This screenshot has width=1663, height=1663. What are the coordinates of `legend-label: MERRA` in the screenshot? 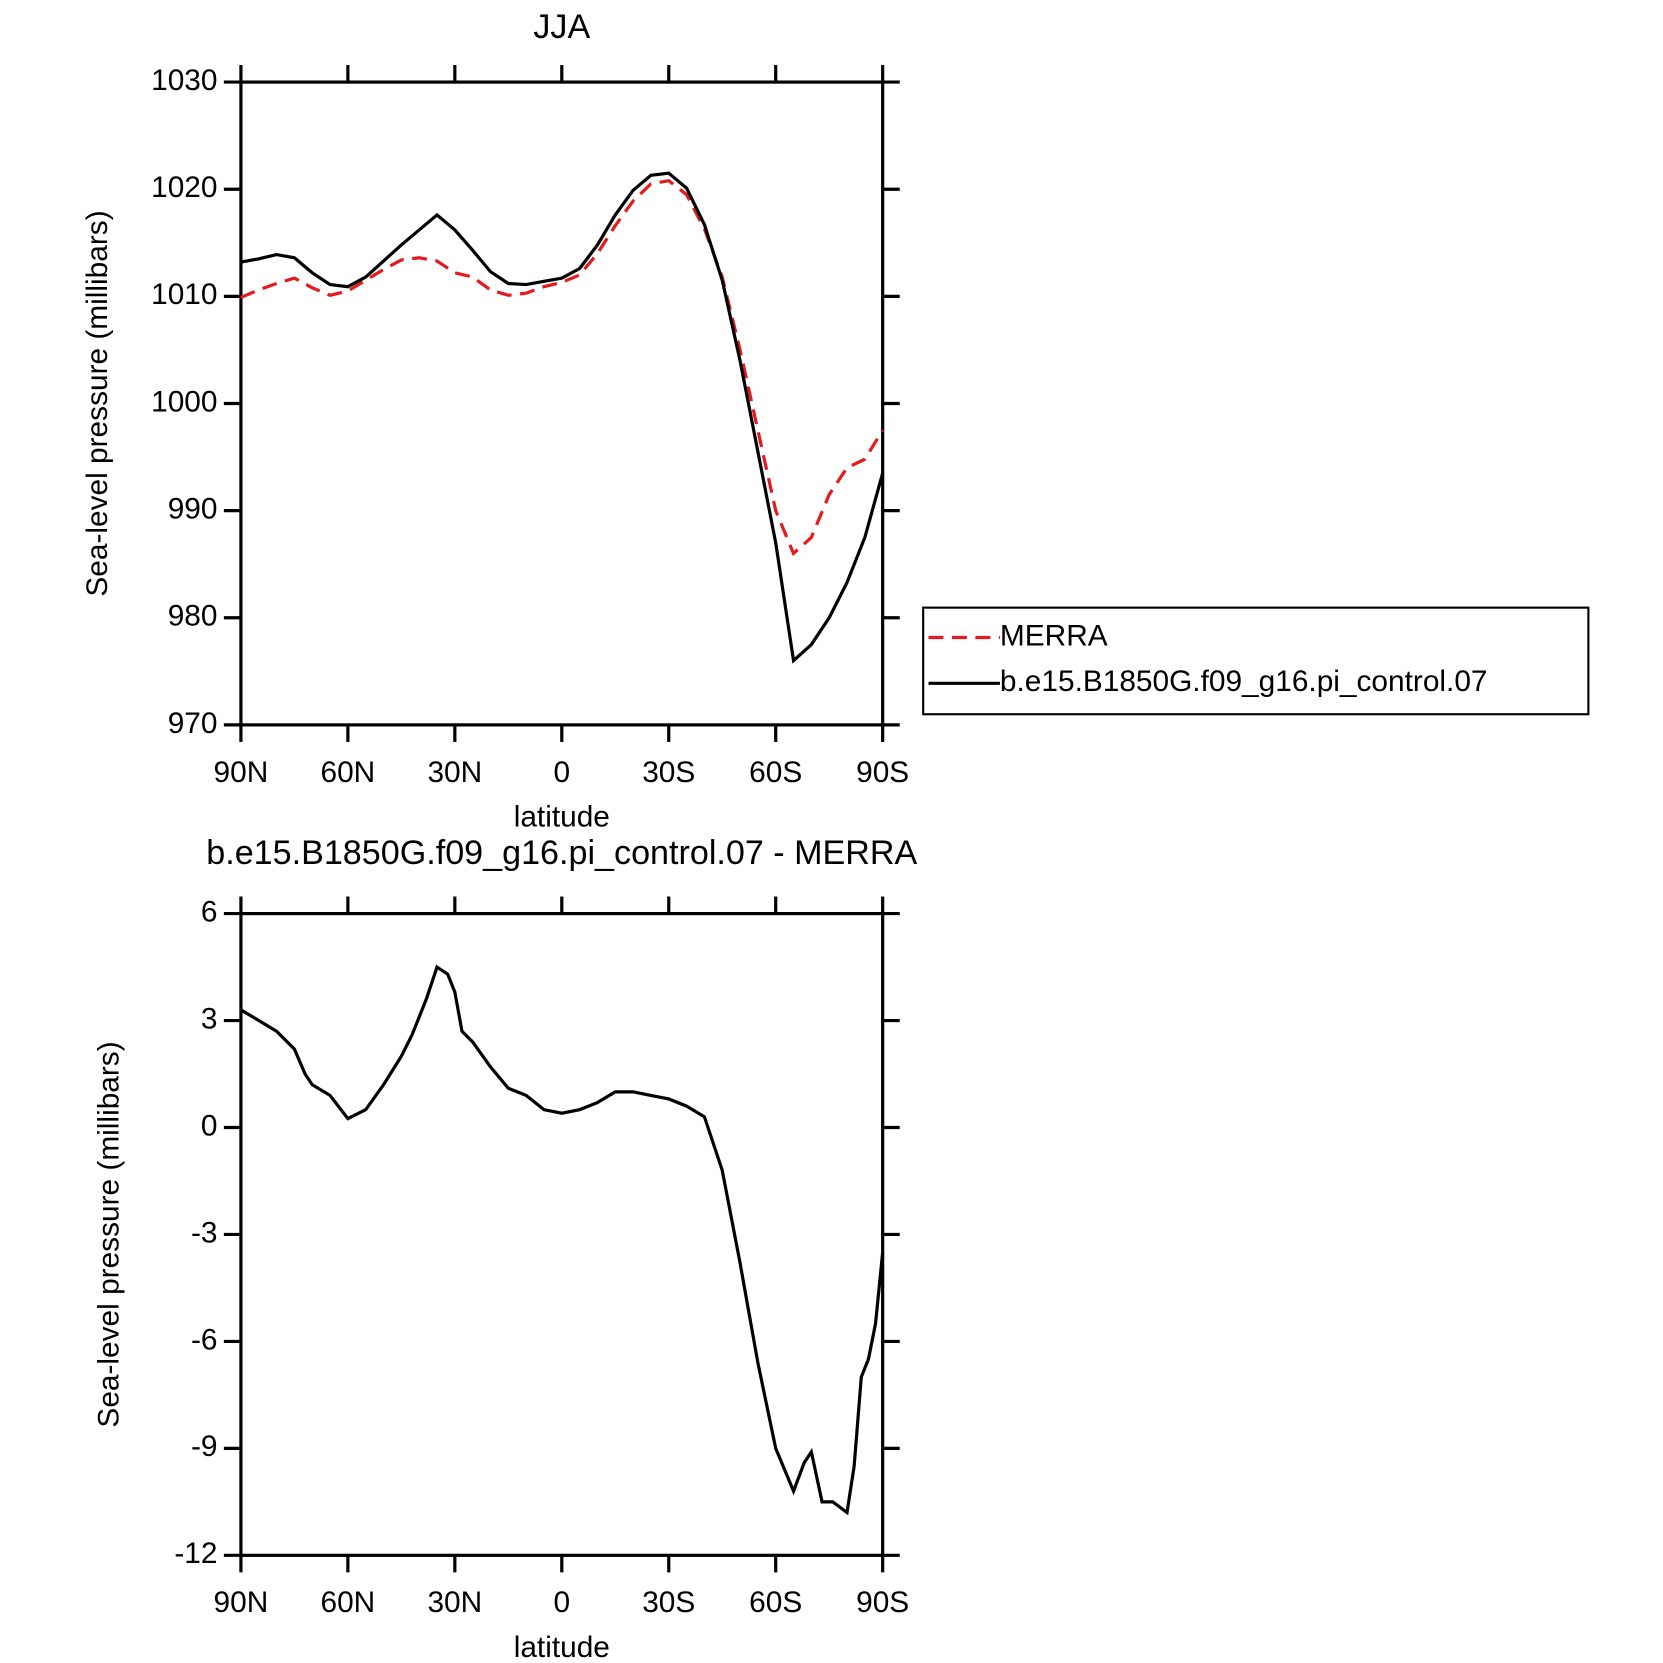 It's located at (1054, 635).